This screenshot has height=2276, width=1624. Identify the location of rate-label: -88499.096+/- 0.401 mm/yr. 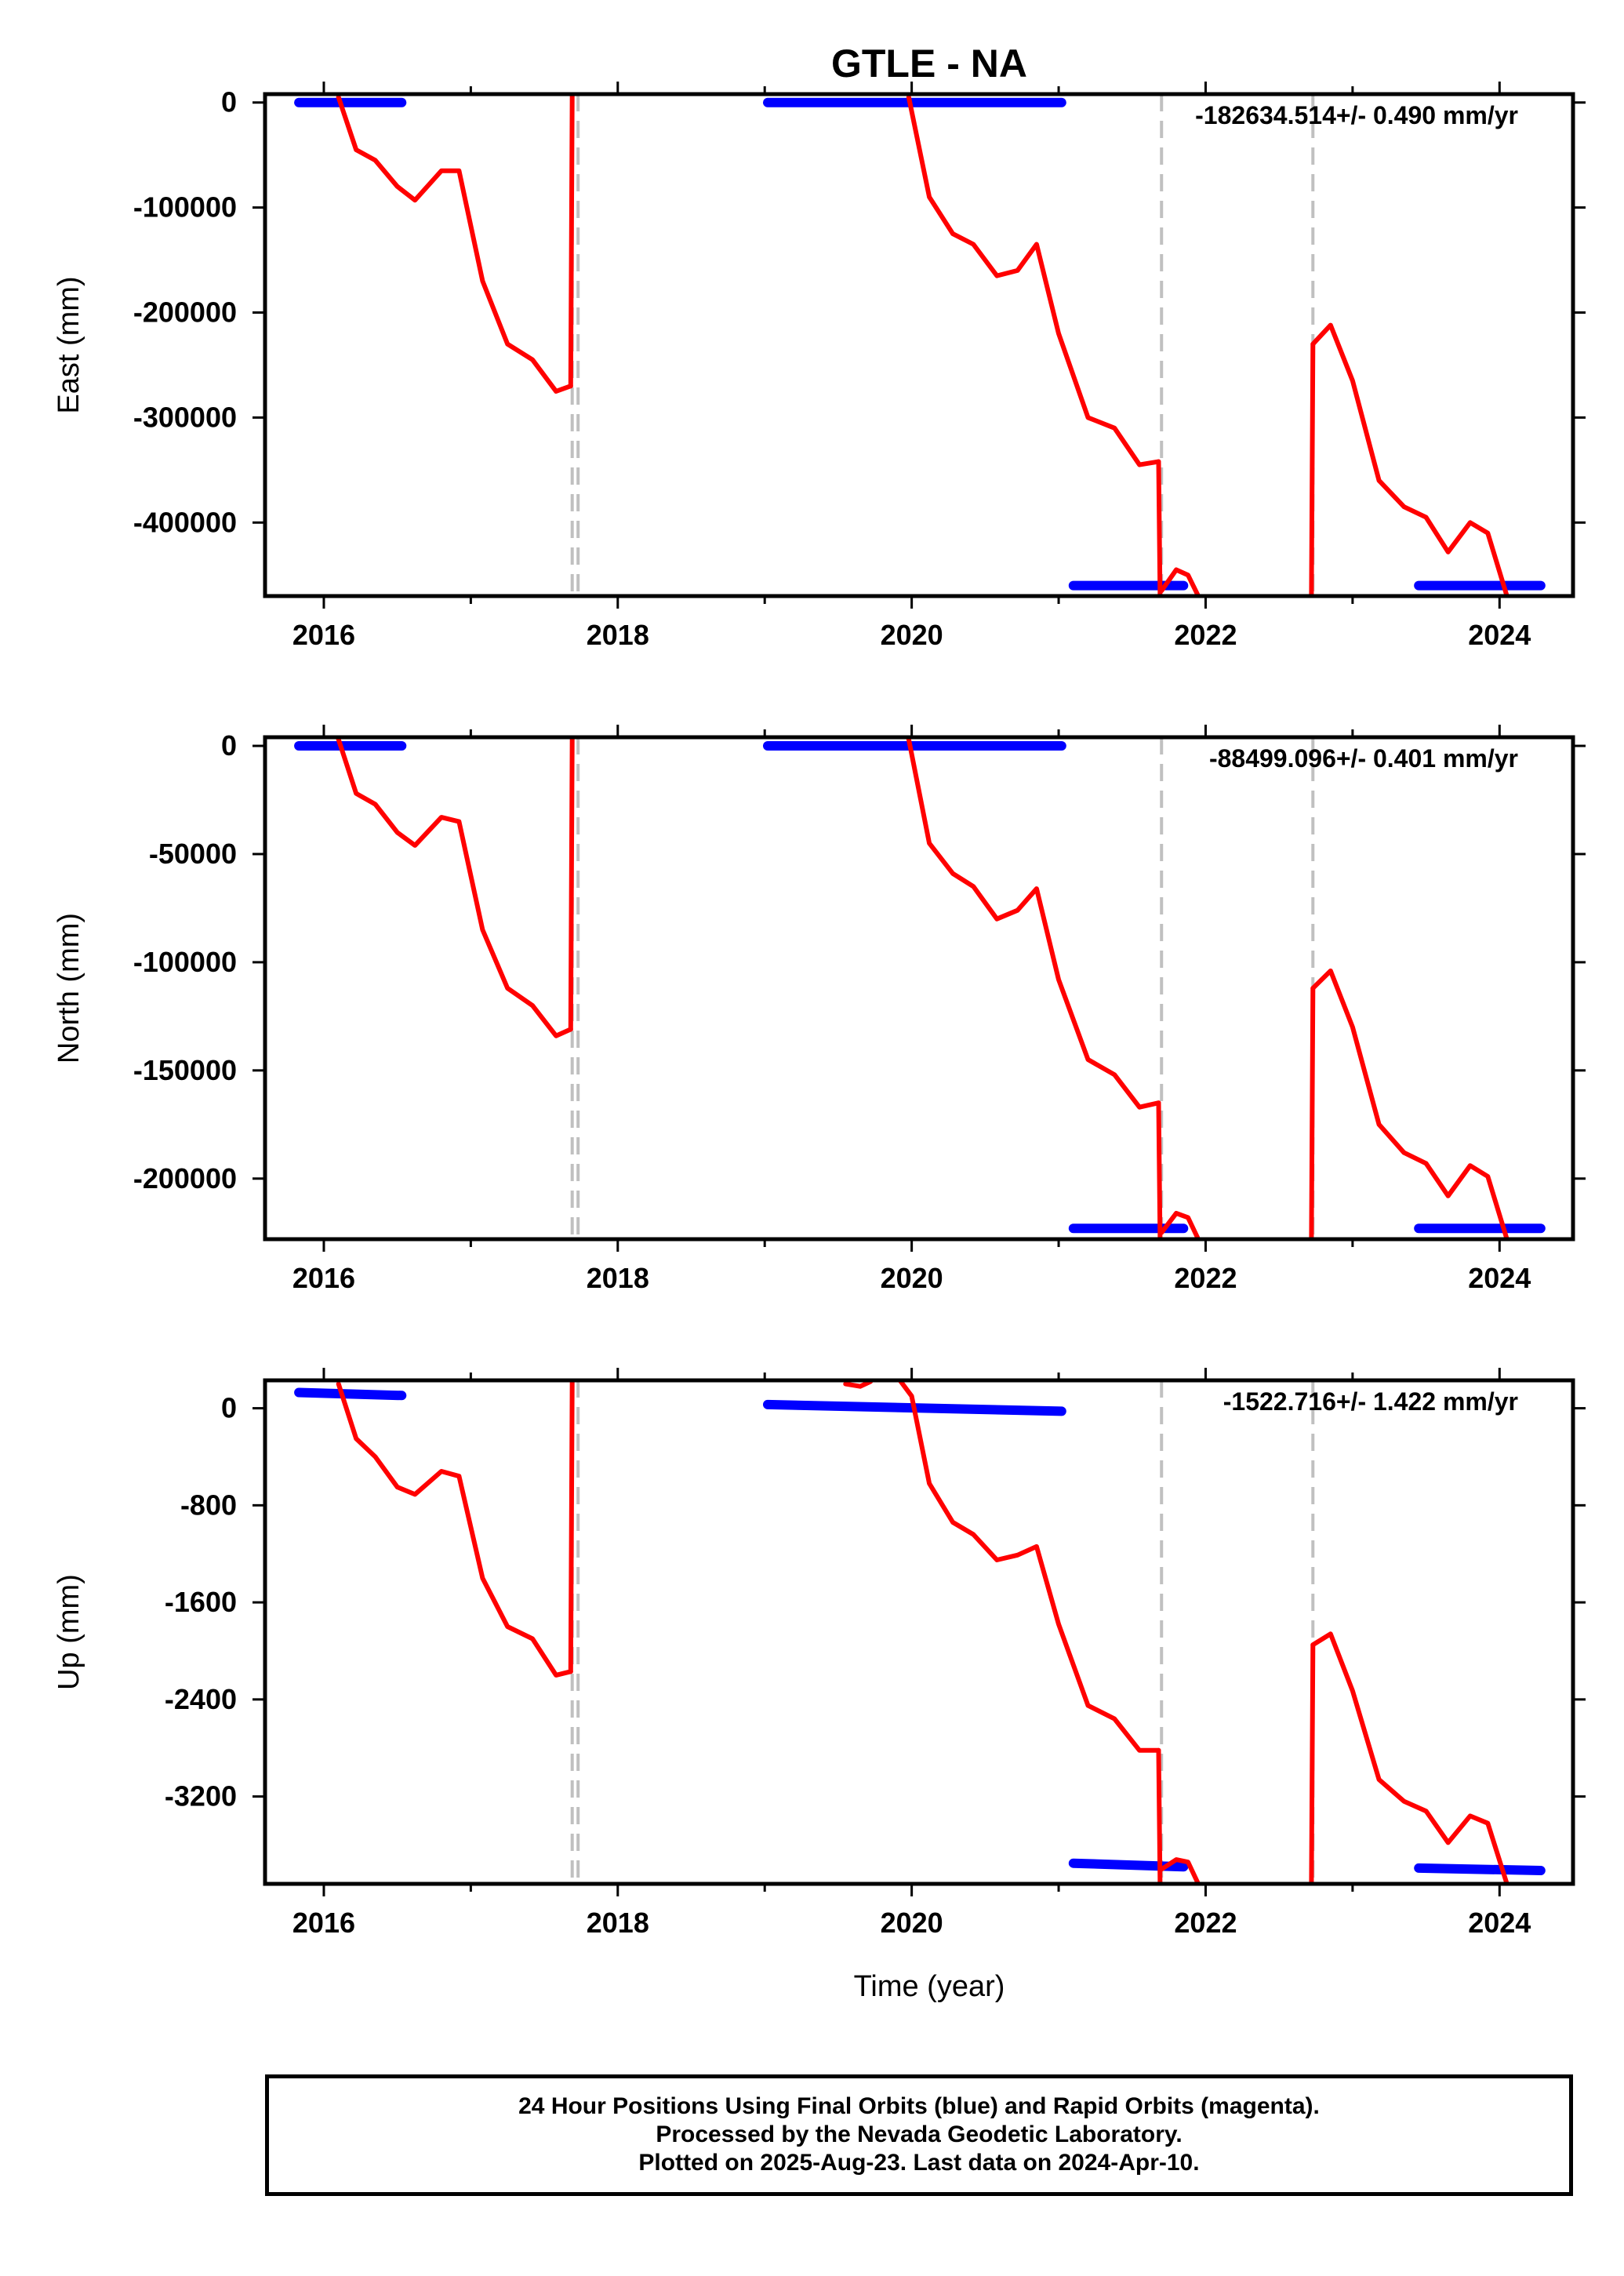
(1363, 758).